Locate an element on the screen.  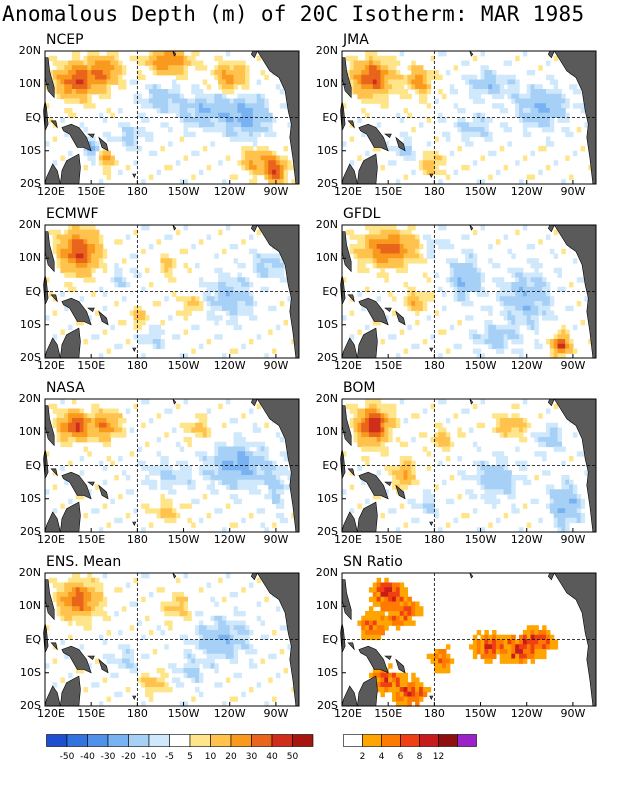
field-cells is located at coordinates (172, 118).